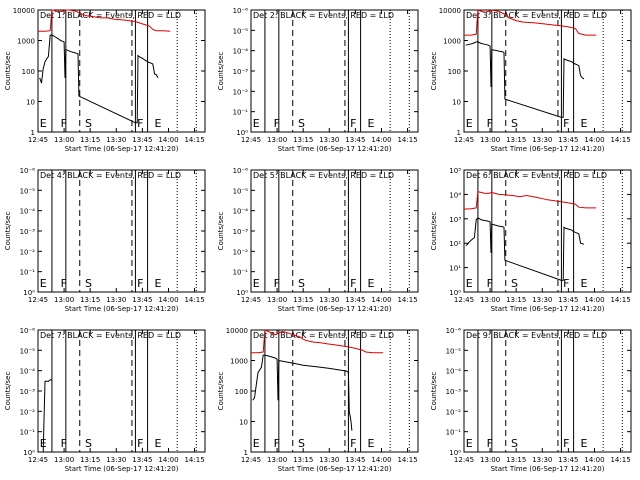  Describe the element at coordinates (323, 175) in the screenshot. I see `panel-title: Det 5: BLACK = Events, RED = LLD` at that location.